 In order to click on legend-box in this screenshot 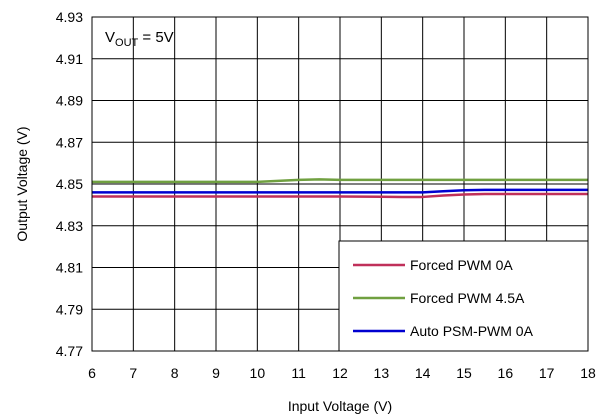, I will do `click(463, 296)`.